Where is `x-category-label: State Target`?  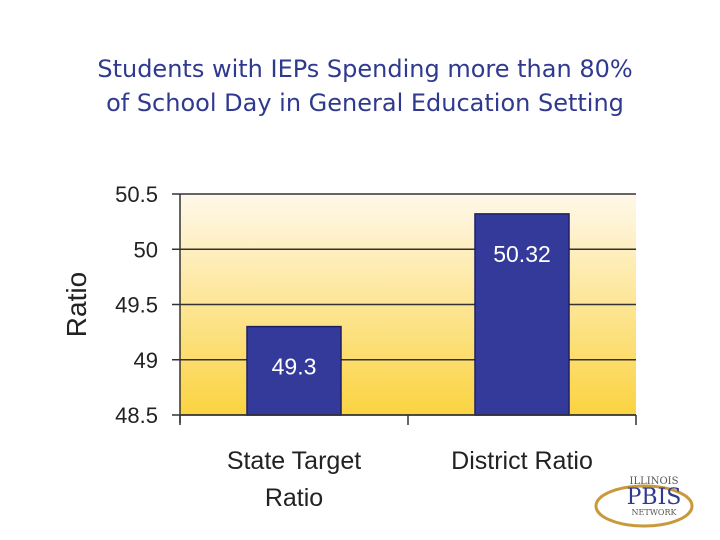 x-category-label: State Target is located at coordinates (294, 461).